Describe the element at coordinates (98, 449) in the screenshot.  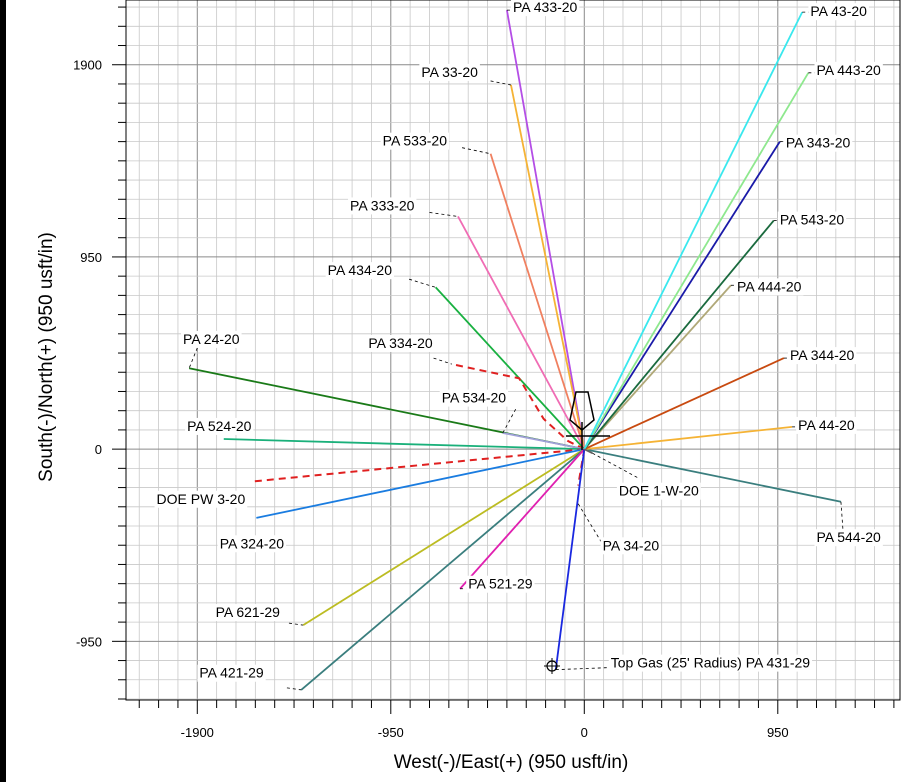
I see `y-tick-label: 0` at that location.